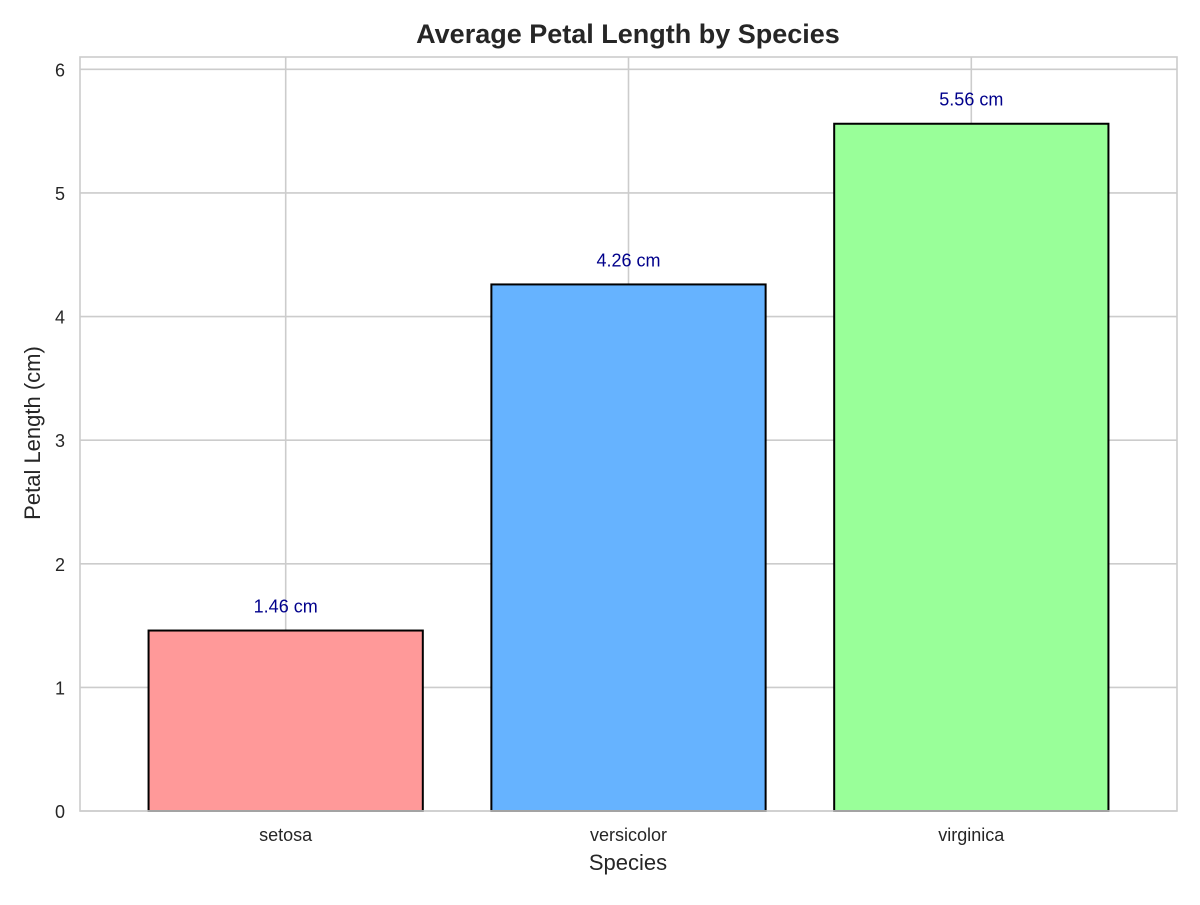 The width and height of the screenshot is (1200, 905). I want to click on y-tick-label: 4, so click(60, 318).